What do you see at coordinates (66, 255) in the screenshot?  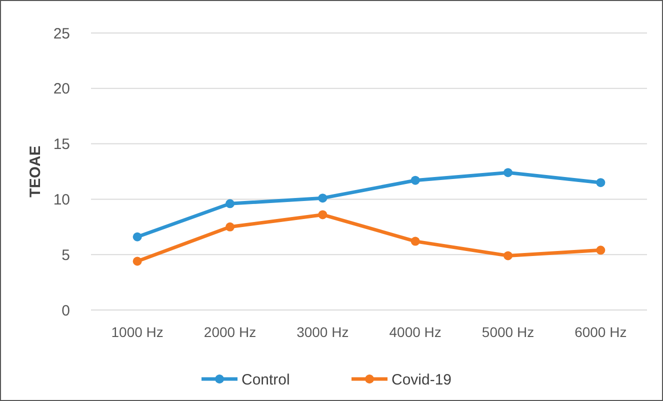 I see `y-tick-label: 5` at bounding box center [66, 255].